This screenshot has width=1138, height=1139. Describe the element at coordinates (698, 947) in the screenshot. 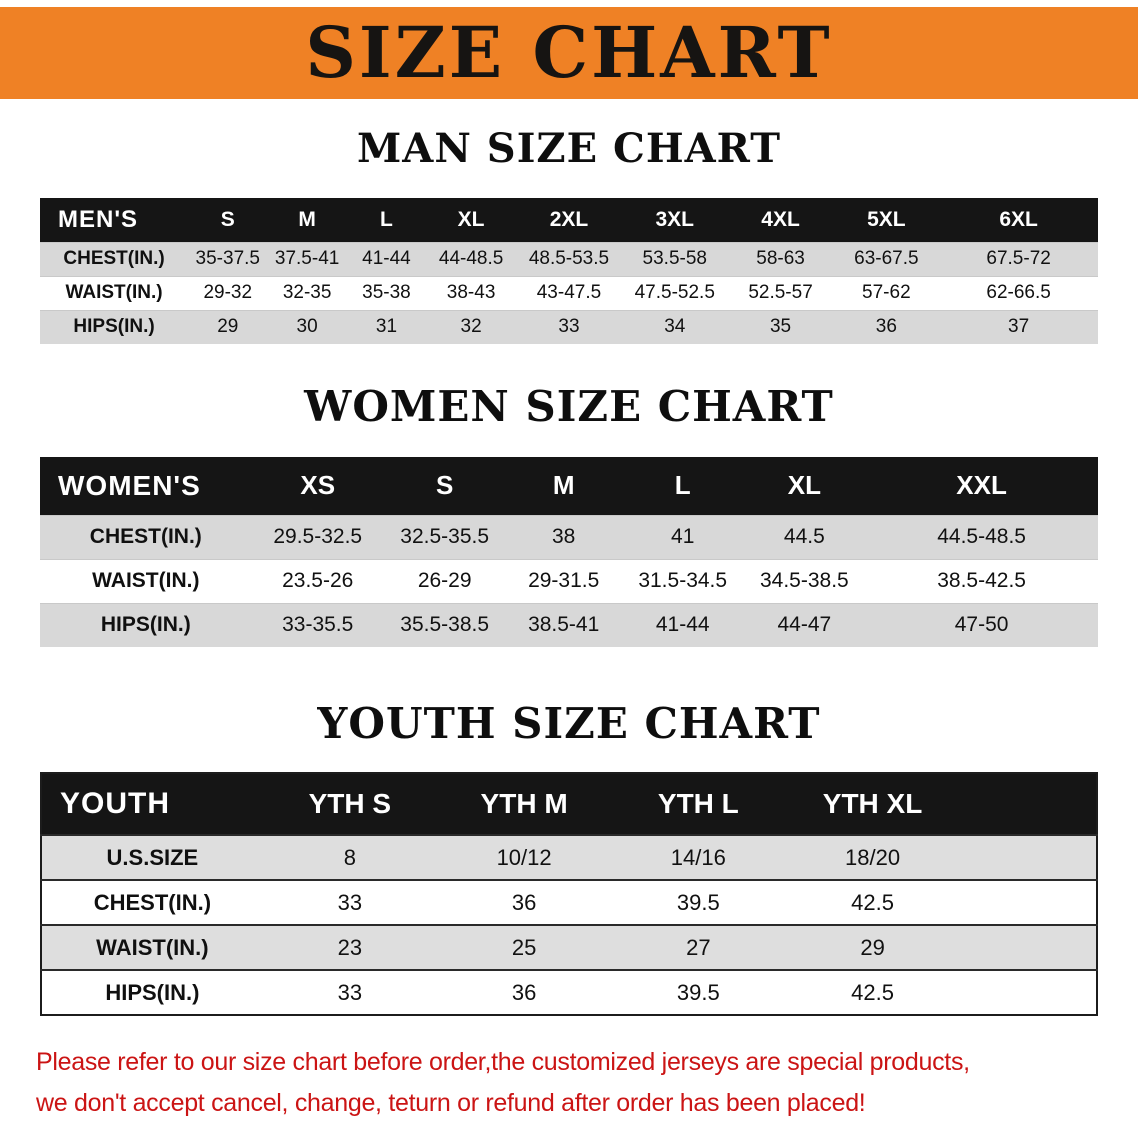

I see `value-cell: 27` at that location.